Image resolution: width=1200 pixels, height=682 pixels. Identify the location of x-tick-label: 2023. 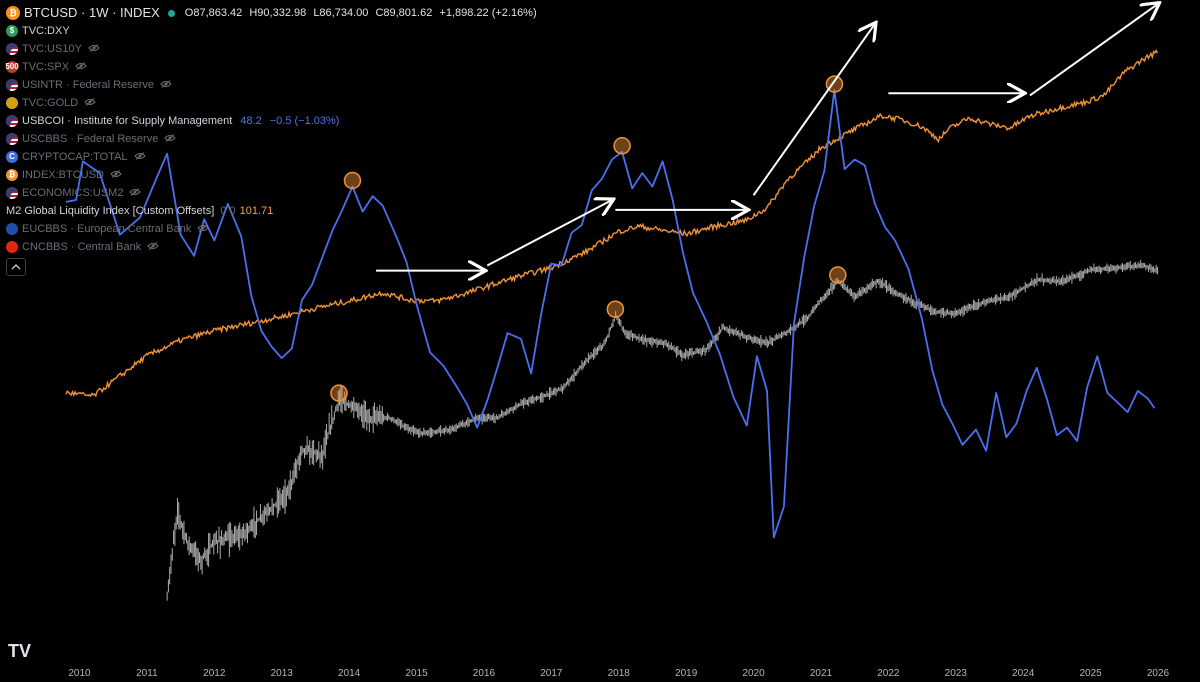
(956, 673).